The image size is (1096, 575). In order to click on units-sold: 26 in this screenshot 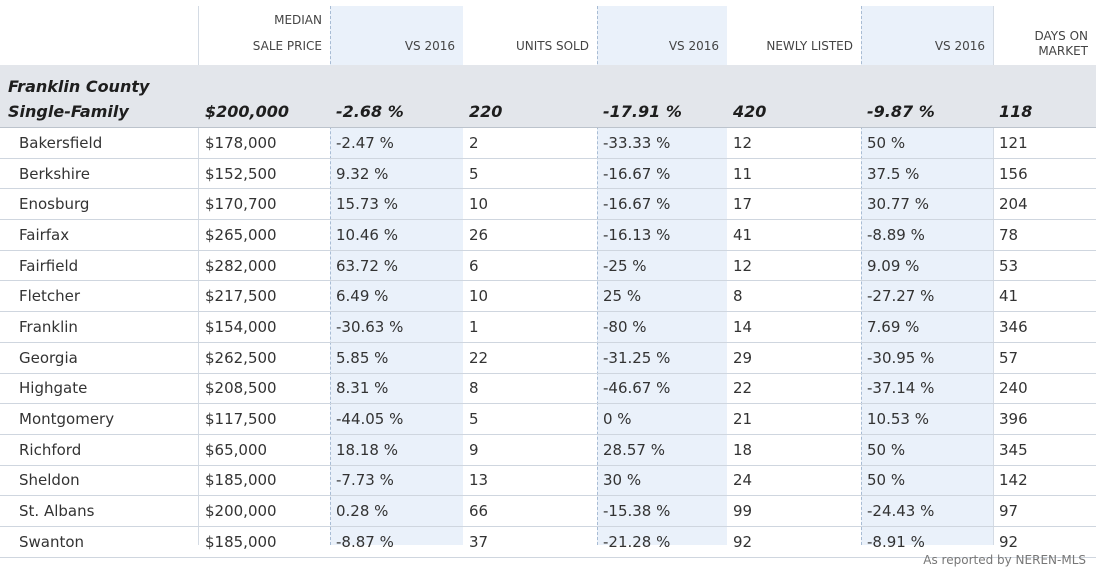, I will do `click(530, 235)`.